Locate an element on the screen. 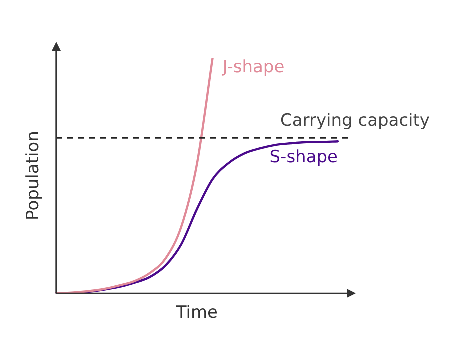 The height and width of the screenshot is (350, 456). series-label: J-shape is located at coordinates (253, 67).